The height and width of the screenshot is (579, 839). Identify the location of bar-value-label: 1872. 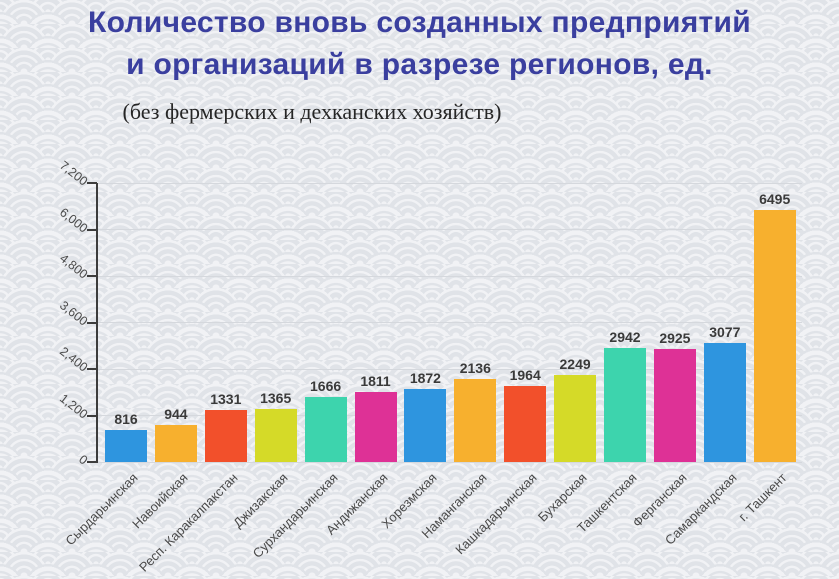
(425, 378).